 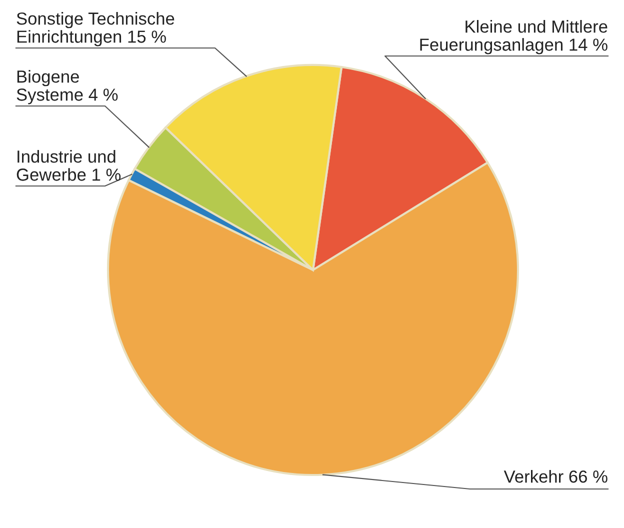 I want to click on slice-label: Biogene Systeme 4 %, so click(x=67, y=87).